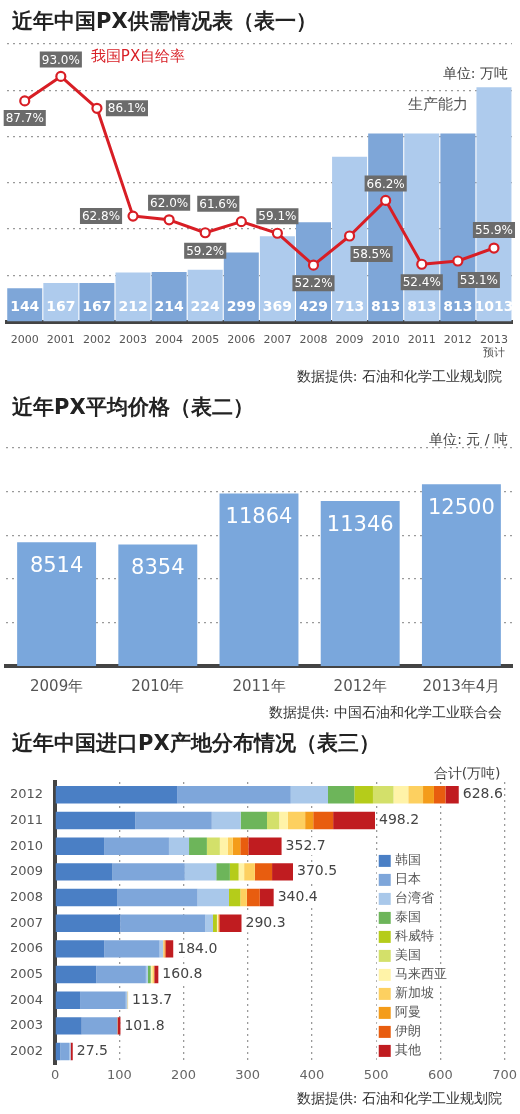  What do you see at coordinates (421, 340) in the screenshot?
I see `x-tick-label: 2011` at bounding box center [421, 340].